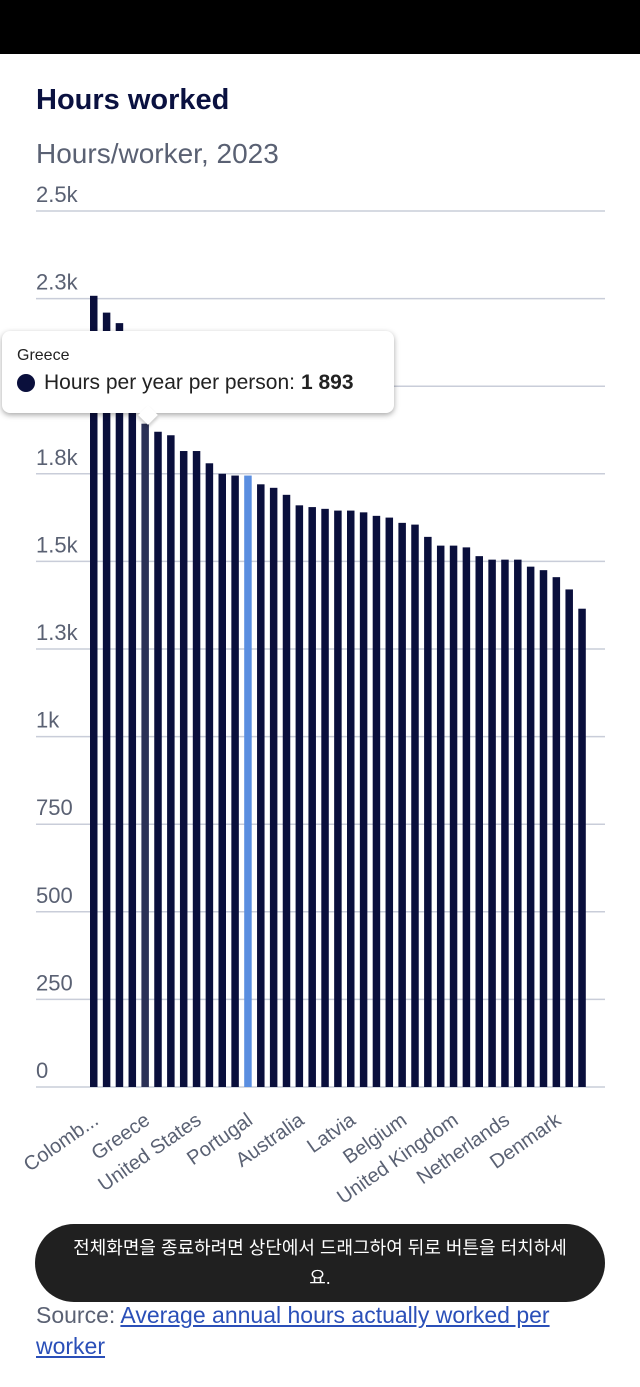 This screenshot has width=640, height=1387. Describe the element at coordinates (76, 1315) in the screenshot. I see `source-label: Source:` at that location.